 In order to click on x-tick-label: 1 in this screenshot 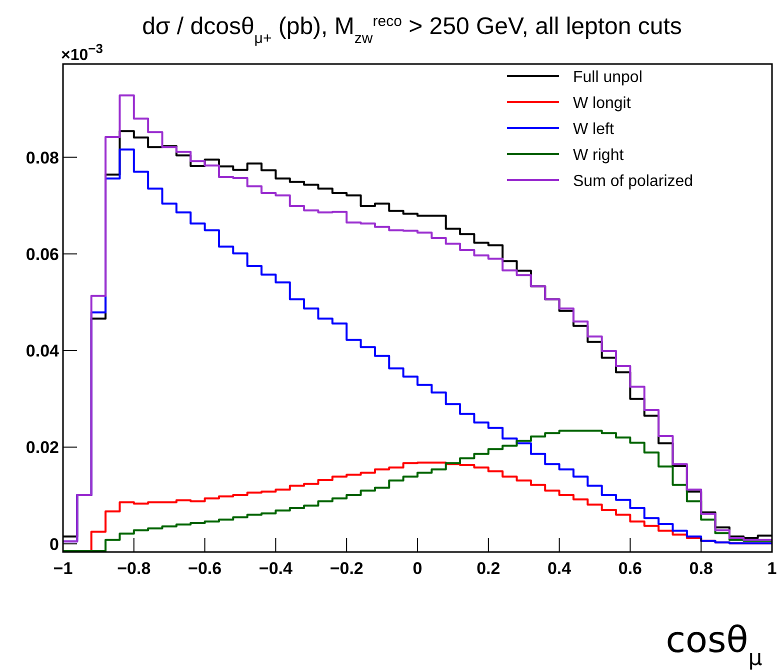, I will do `click(772, 568)`.